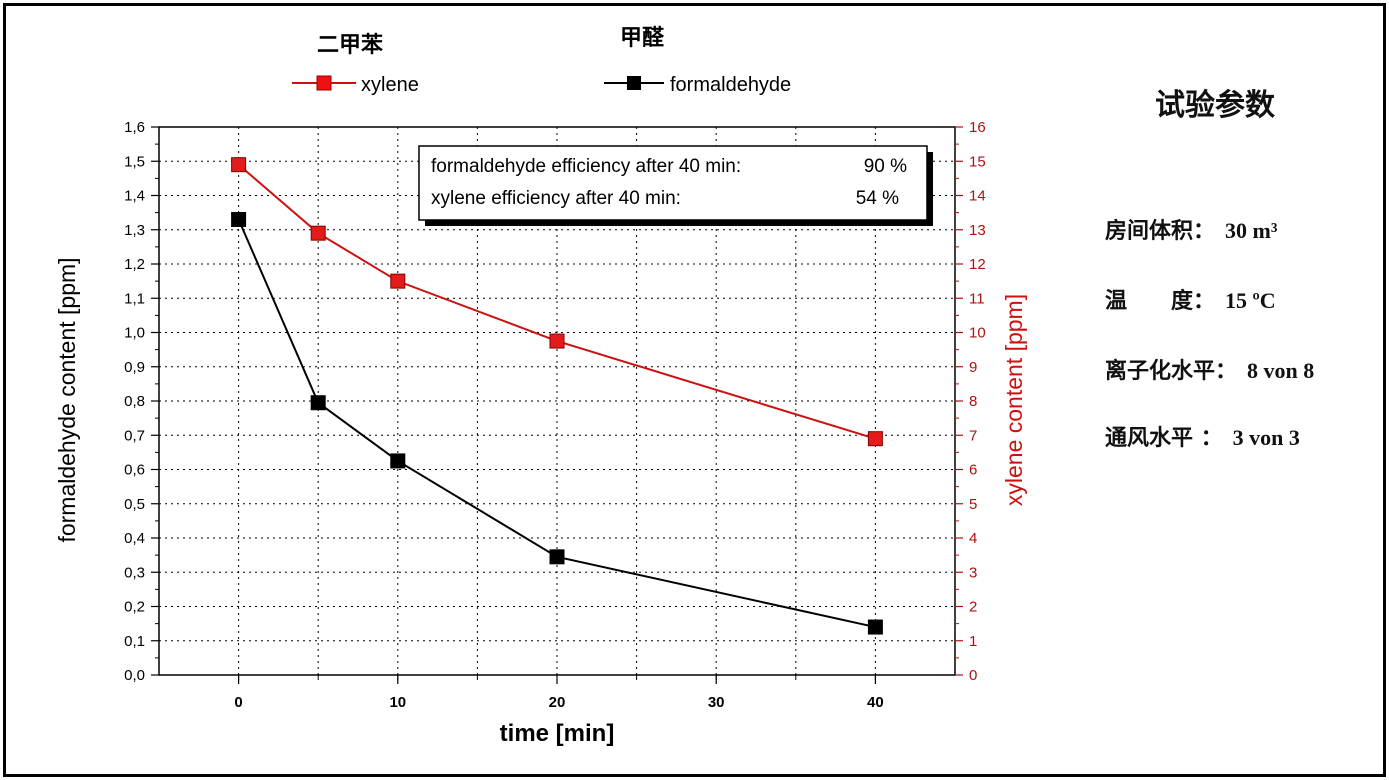 The height and width of the screenshot is (780, 1389). I want to click on param-ventilation-label: 通风水平 ：, so click(1164, 438).